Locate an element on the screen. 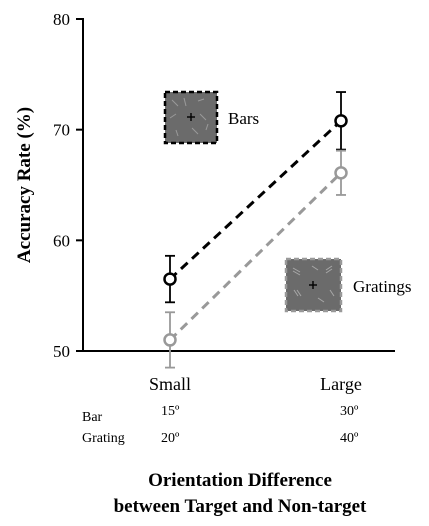 The height and width of the screenshot is (526, 429). sublabel-bar-name: Bar is located at coordinates (92, 417).